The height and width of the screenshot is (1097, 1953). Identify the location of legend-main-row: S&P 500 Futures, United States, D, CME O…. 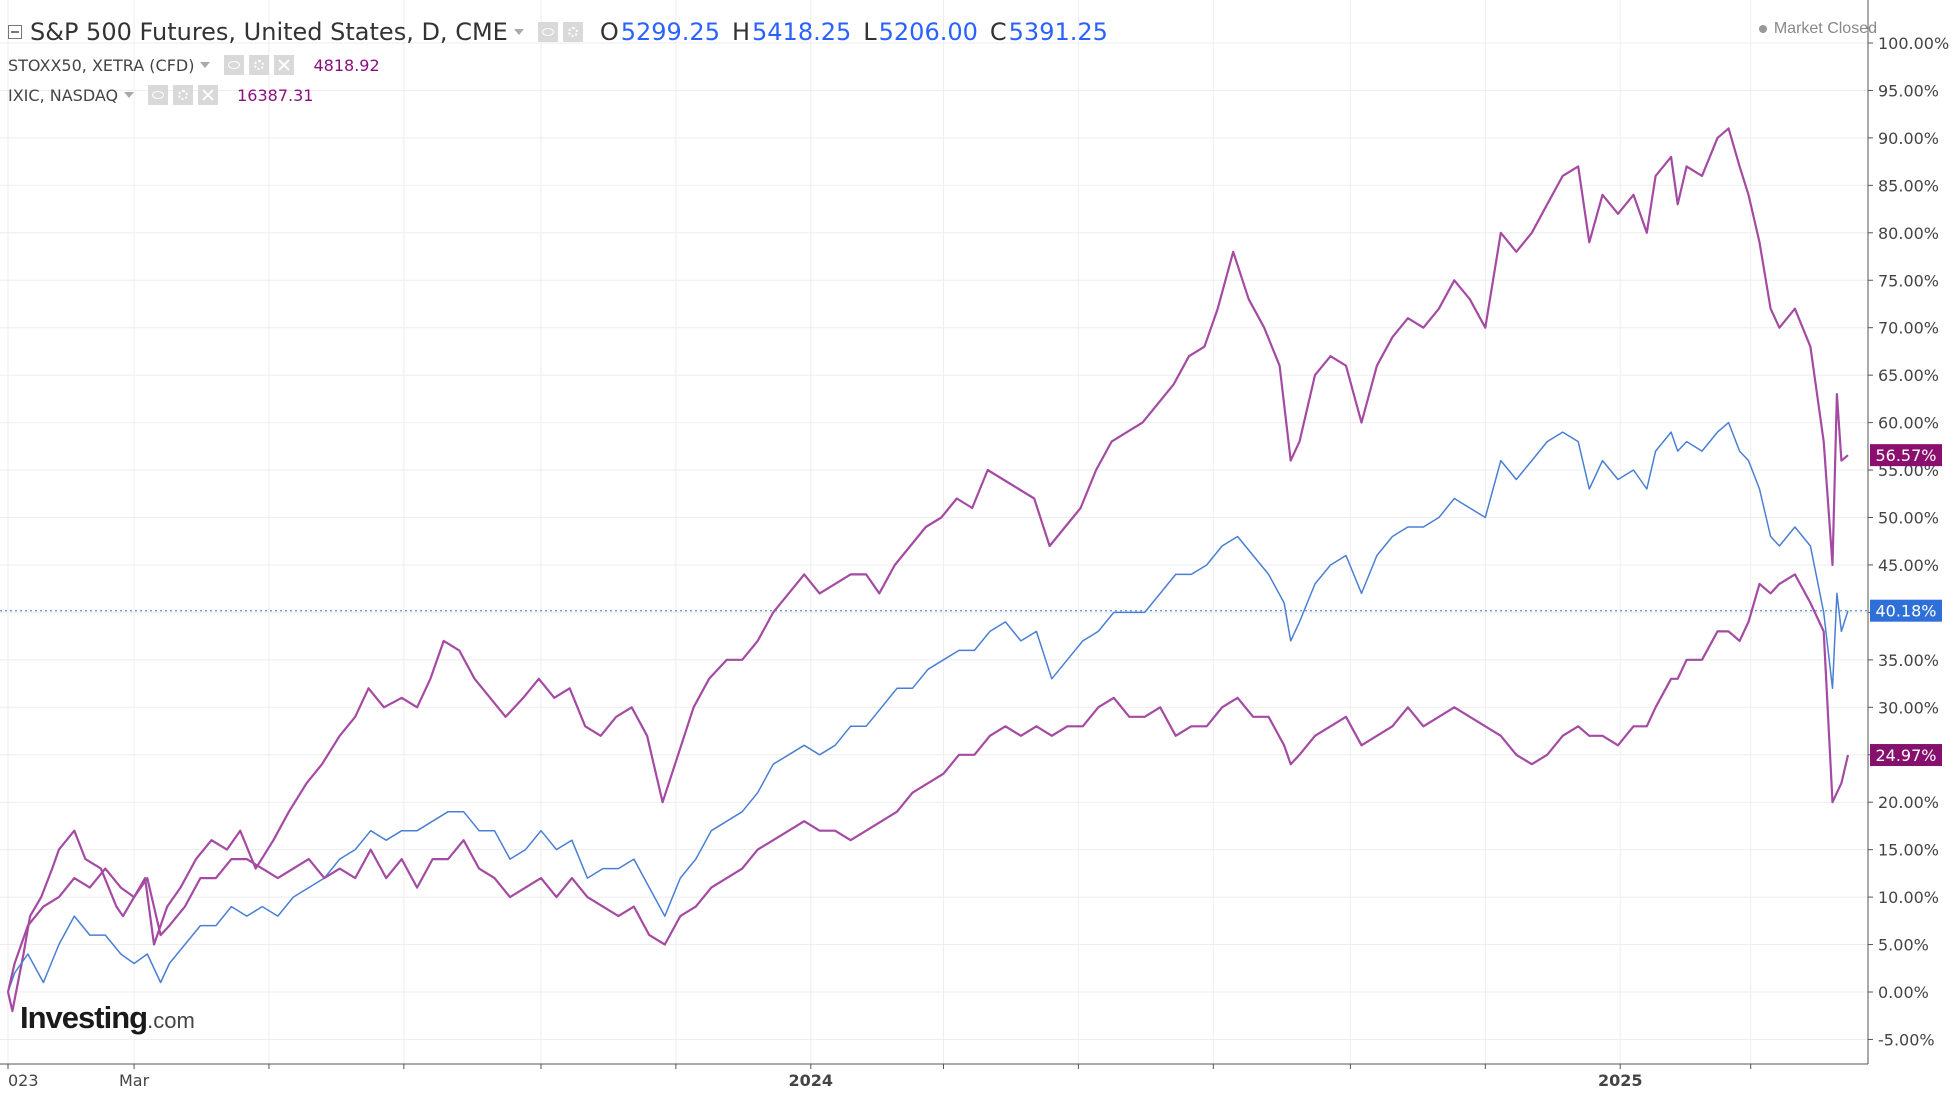
(558, 32).